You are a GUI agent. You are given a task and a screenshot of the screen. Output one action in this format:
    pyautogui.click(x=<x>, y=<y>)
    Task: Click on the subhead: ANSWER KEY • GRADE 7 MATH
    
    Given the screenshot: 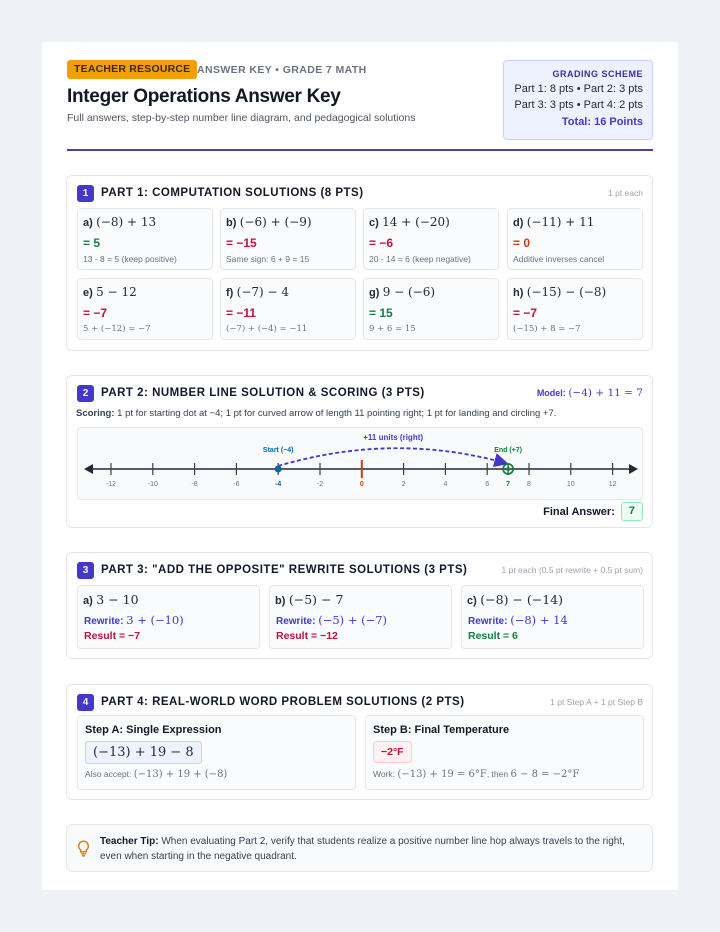 What is the action you would take?
    pyautogui.click(x=282, y=70)
    